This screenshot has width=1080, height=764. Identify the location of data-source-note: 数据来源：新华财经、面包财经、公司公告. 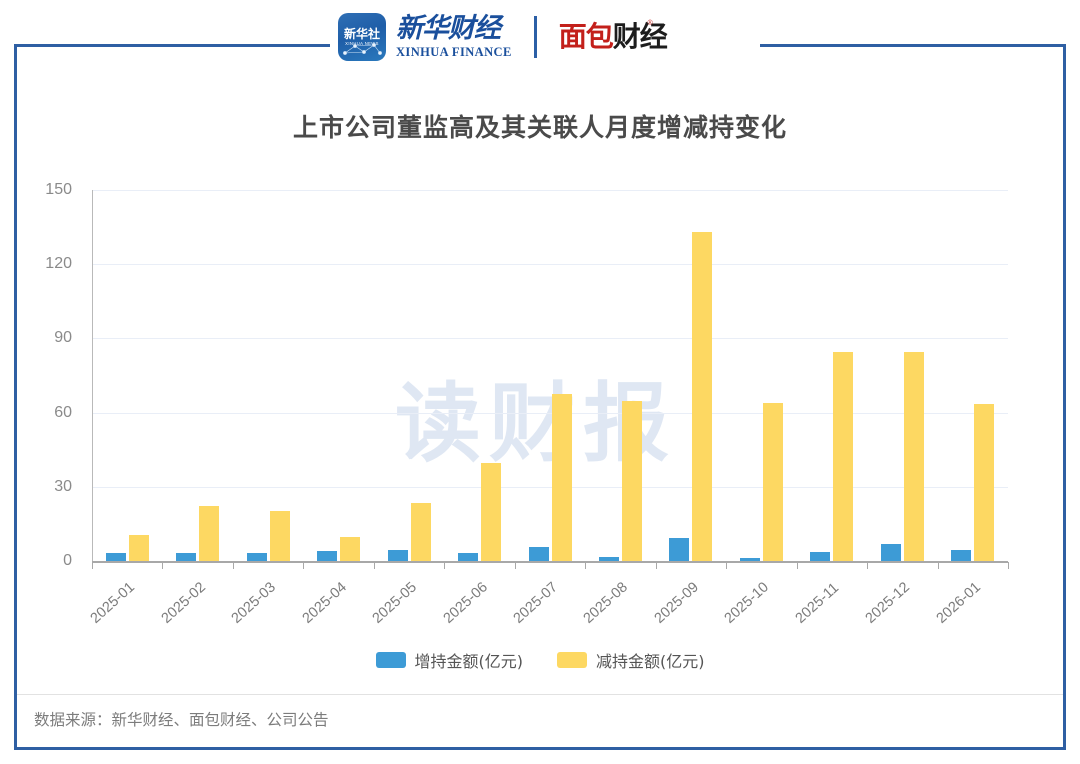
(181, 720).